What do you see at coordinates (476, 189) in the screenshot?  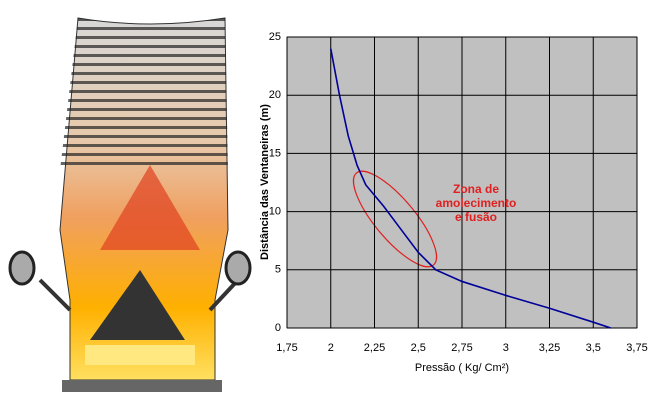 I see `annotation: Zona de` at bounding box center [476, 189].